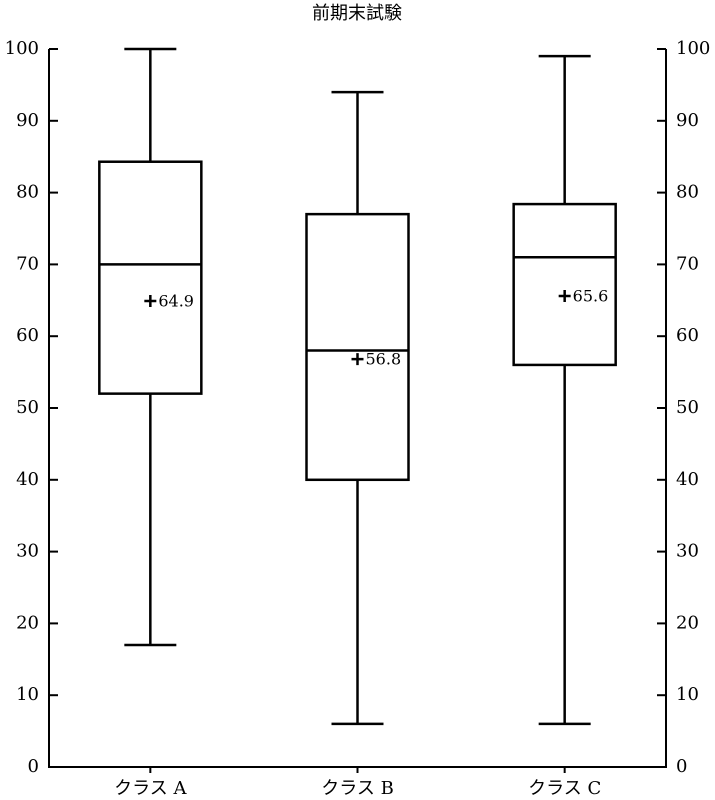  I want to click on y-tick-label: 100, so click(22, 48).